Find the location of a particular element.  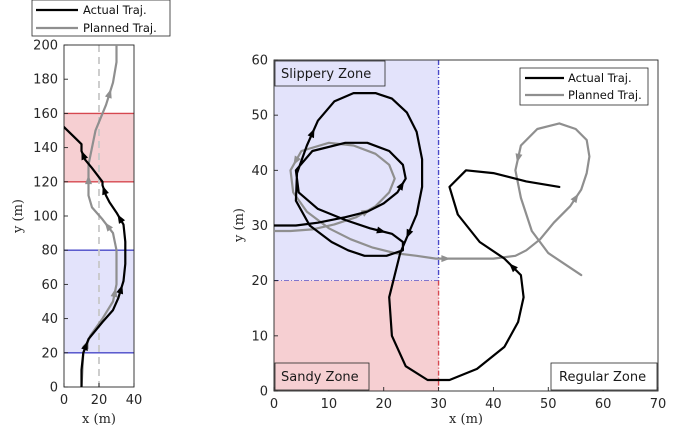

left-y-tick-label-10: 200 is located at coordinates (45, 46).